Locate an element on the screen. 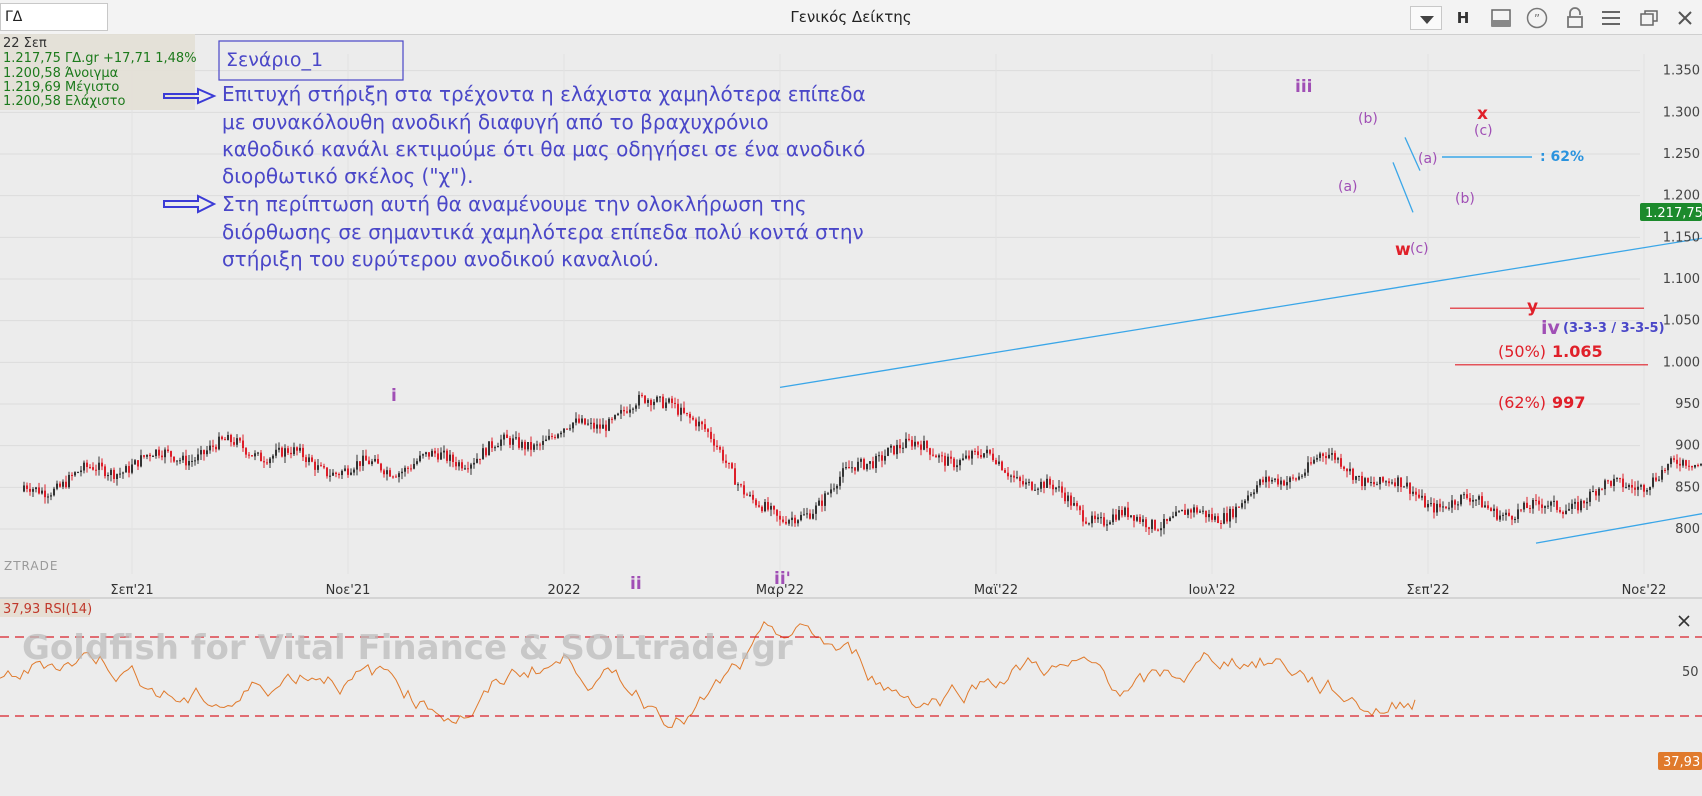 This screenshot has width=1702, height=796. lock-icon is located at coordinates (1575, 18).